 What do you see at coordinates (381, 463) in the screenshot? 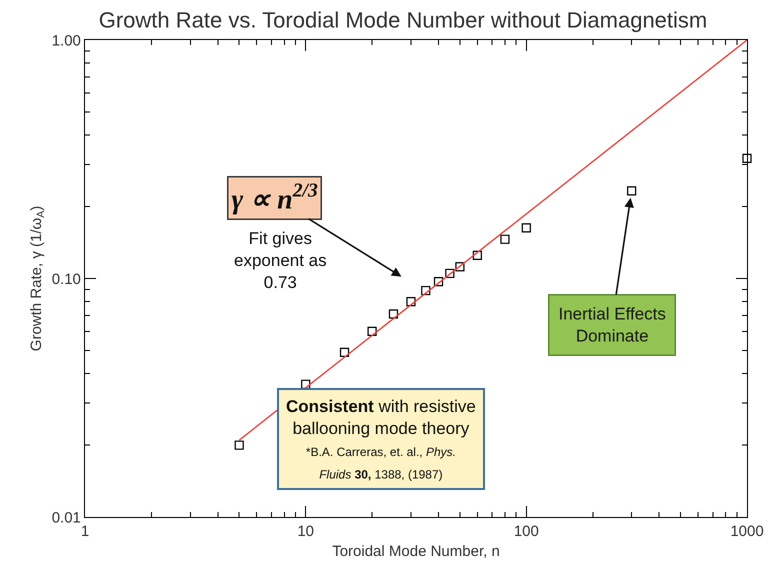
I see `text: *B.A. Carreras, et. al., Phys. Fluids 30, 1388, (1987)` at bounding box center [381, 463].